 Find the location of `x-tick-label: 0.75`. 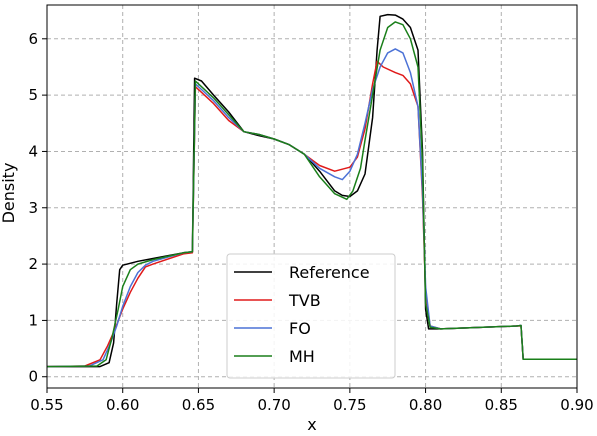

x-tick-label: 0.75 is located at coordinates (349, 405).